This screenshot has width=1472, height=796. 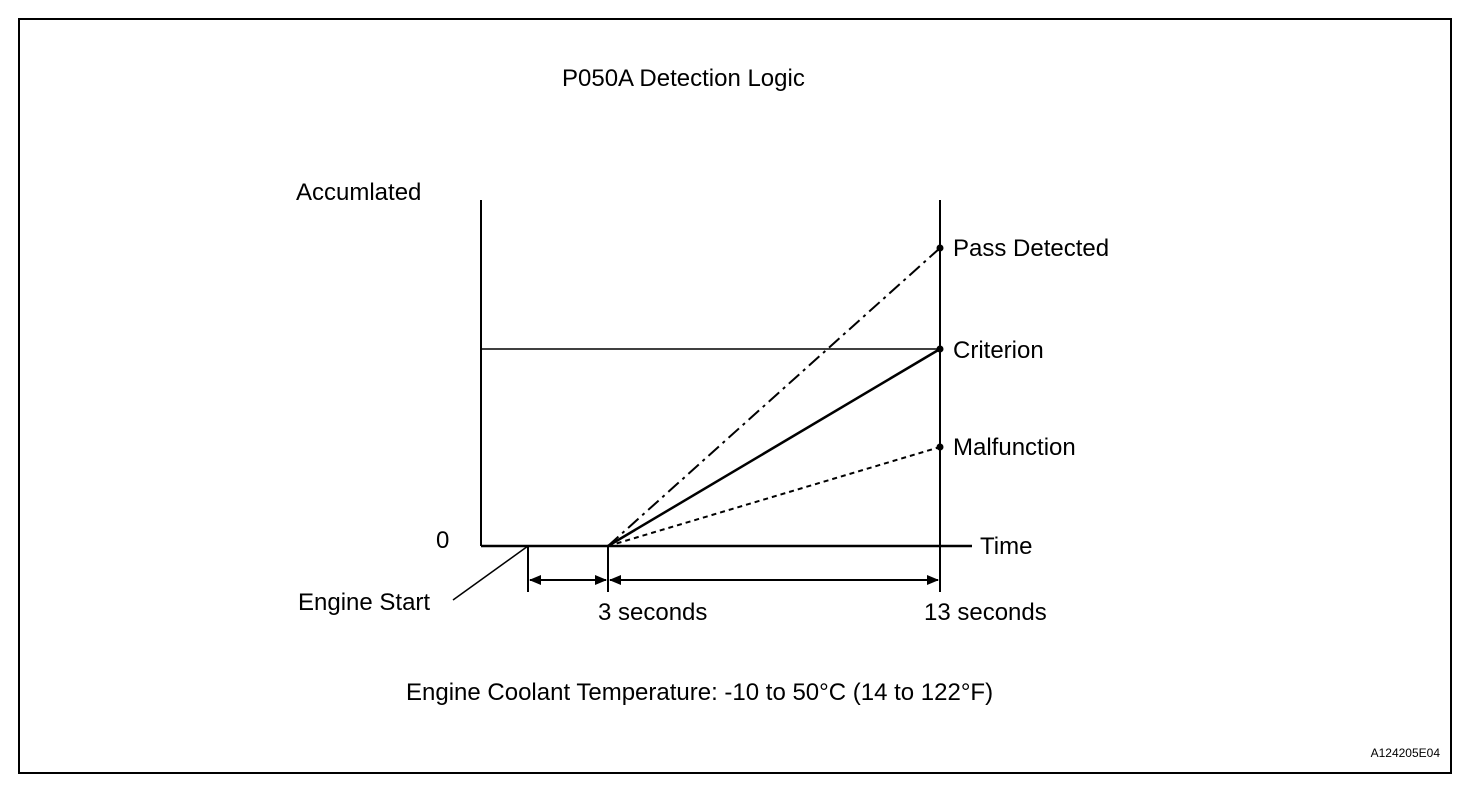 What do you see at coordinates (1406, 753) in the screenshot?
I see `reference-code: A124205E04` at bounding box center [1406, 753].